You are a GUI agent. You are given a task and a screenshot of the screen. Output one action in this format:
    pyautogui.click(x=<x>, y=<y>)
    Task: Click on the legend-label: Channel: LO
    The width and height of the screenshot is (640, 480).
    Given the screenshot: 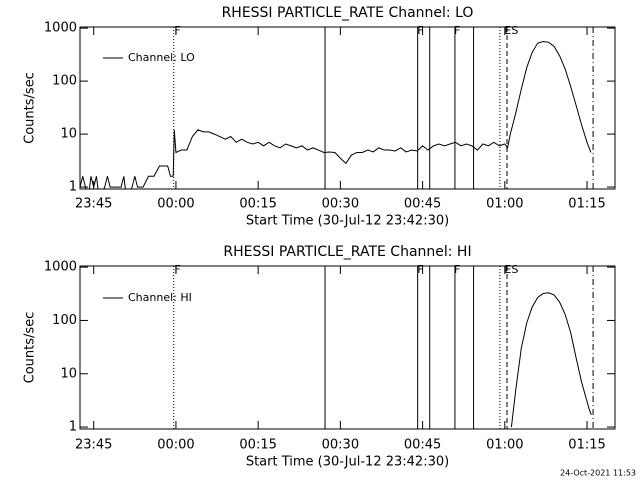 What is the action you would take?
    pyautogui.click(x=161, y=57)
    